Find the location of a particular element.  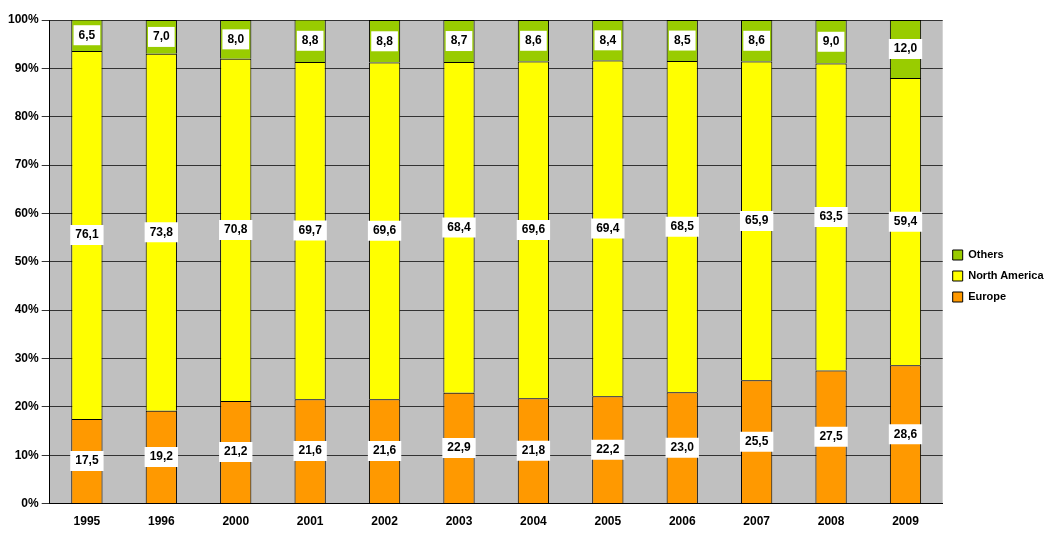

data-label: 76,1 is located at coordinates (87, 234).